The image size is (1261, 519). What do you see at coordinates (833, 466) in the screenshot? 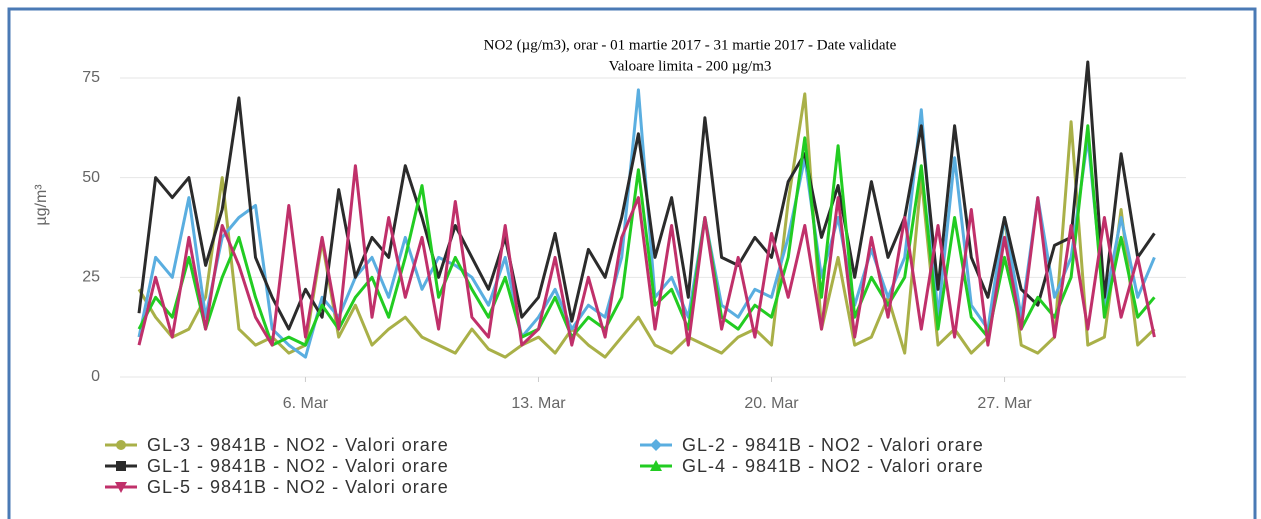
I see `legend-label: GL-4 - 9841B - NO2 - Valori orare` at bounding box center [833, 466].